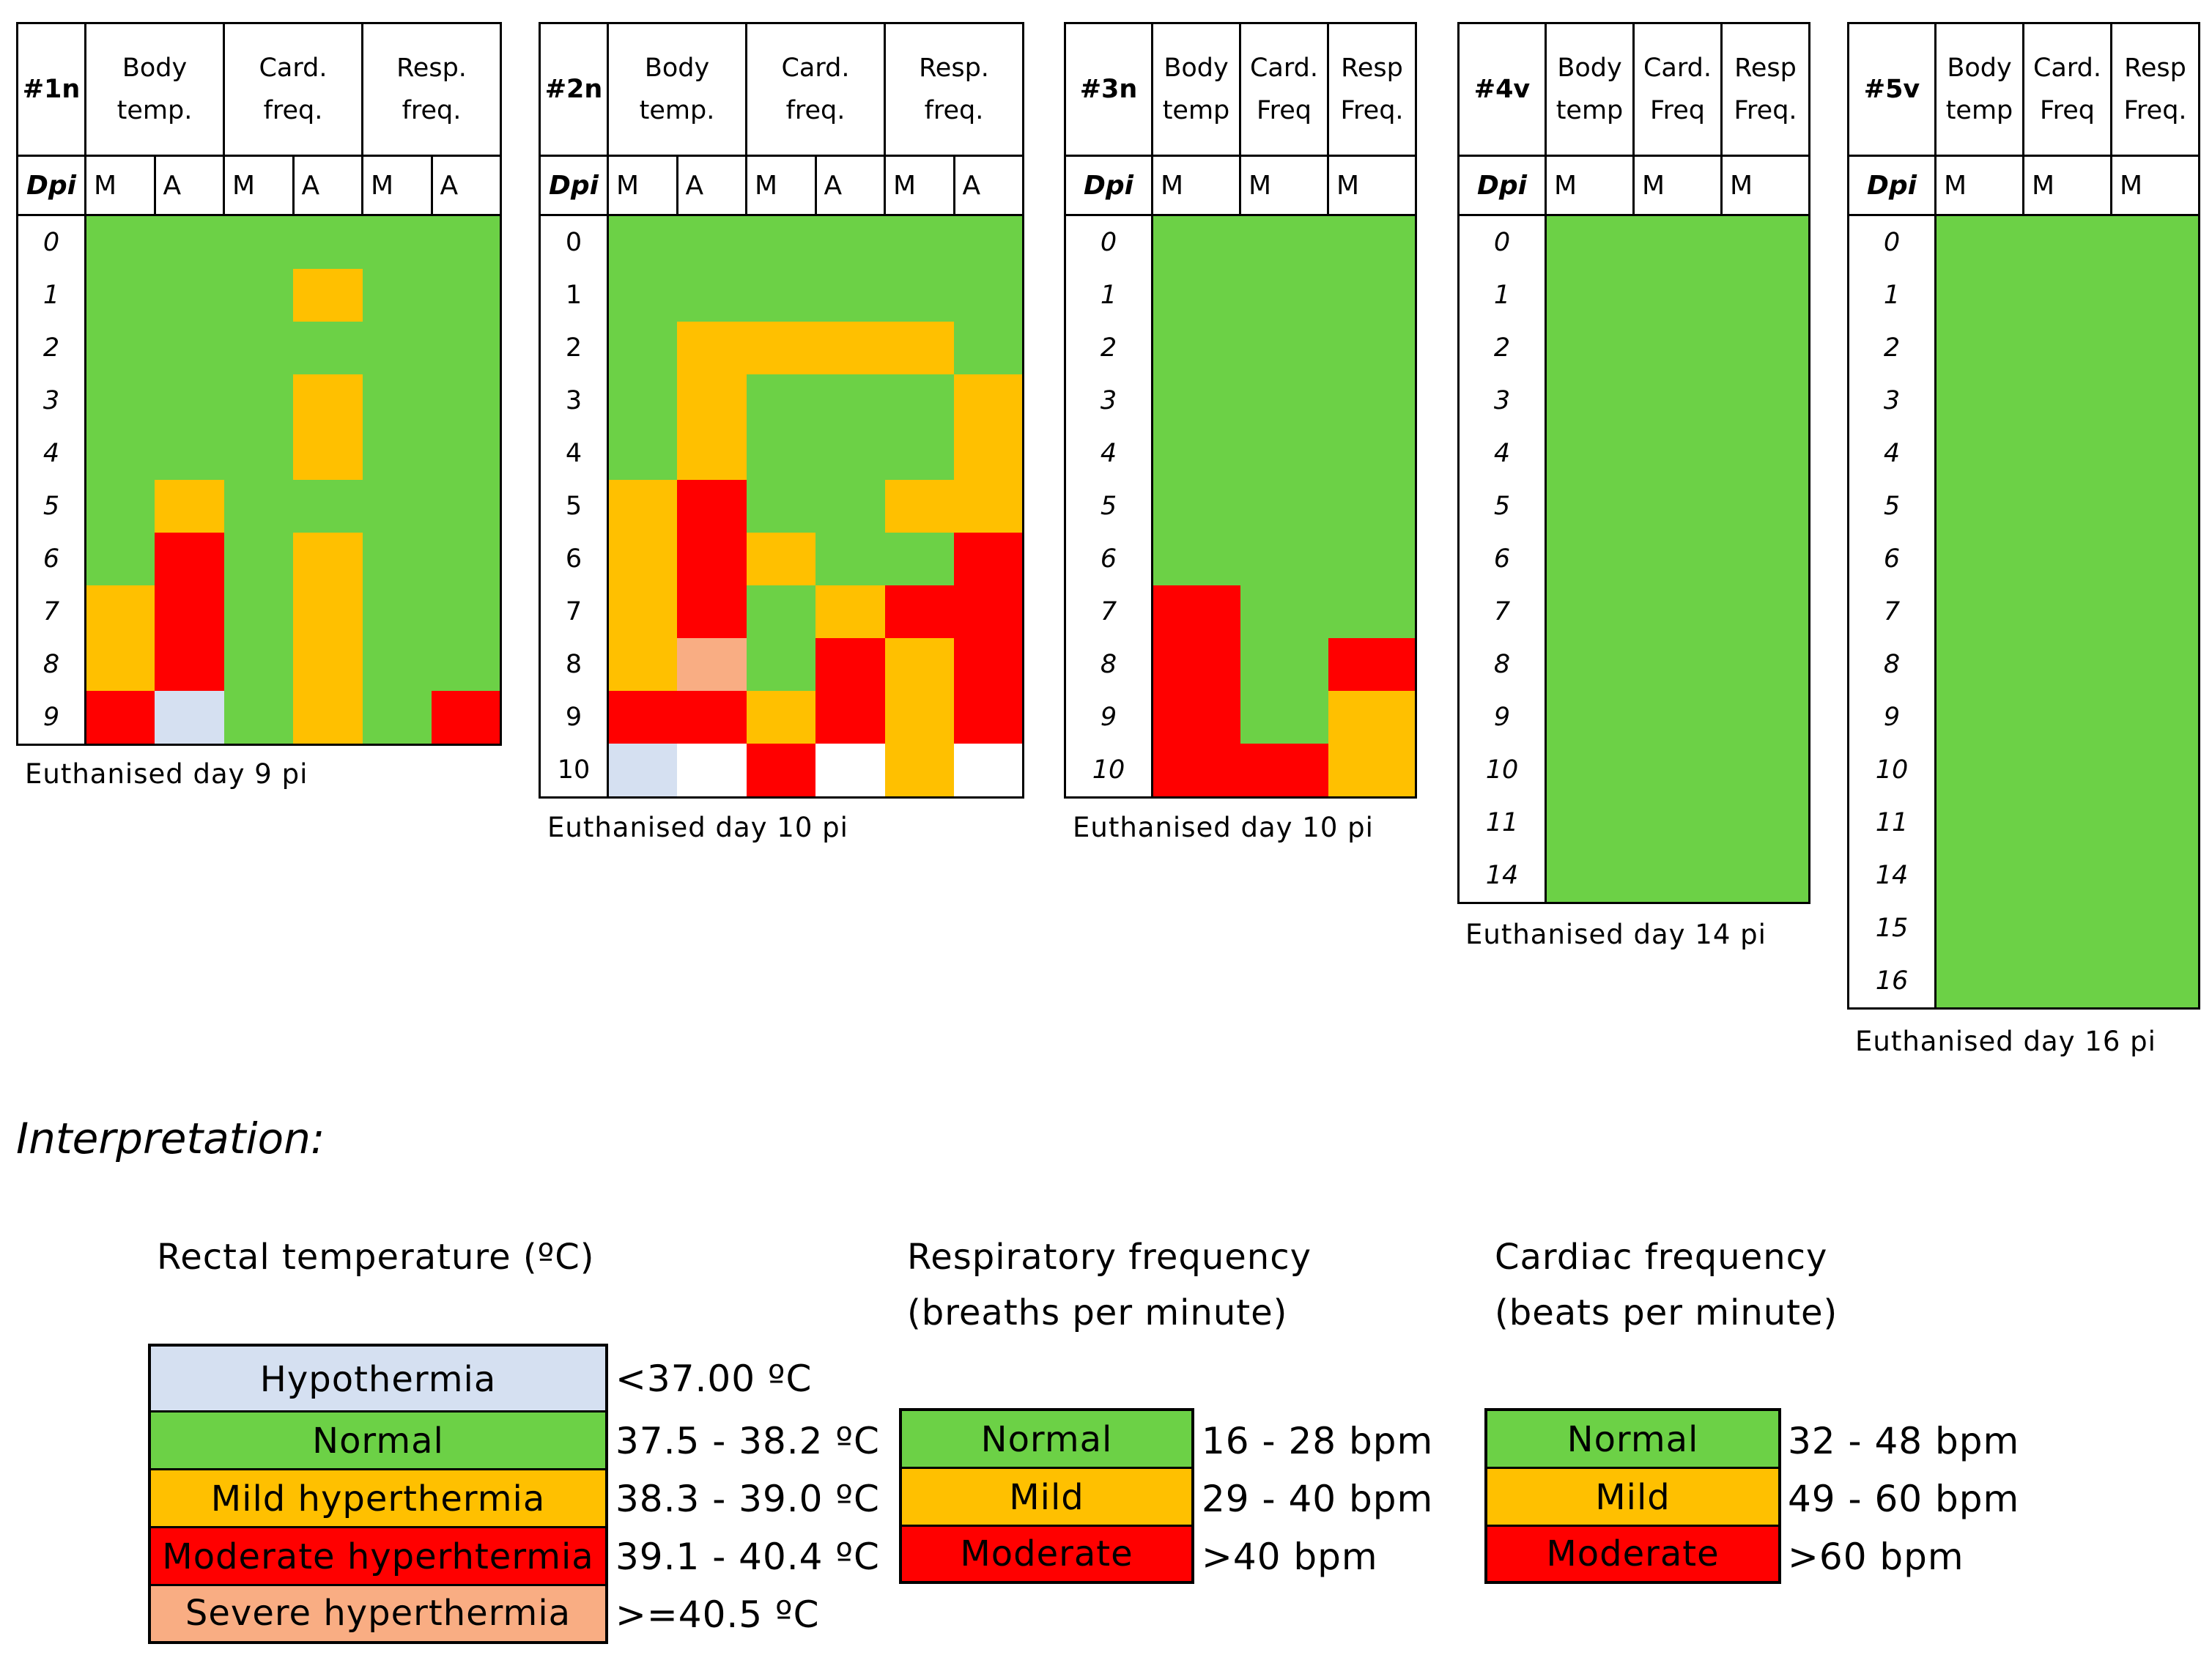  Describe the element at coordinates (378, 1499) in the screenshot. I see `legend-swatch-mild-hyperthermia: Mild hyperthermia` at that location.